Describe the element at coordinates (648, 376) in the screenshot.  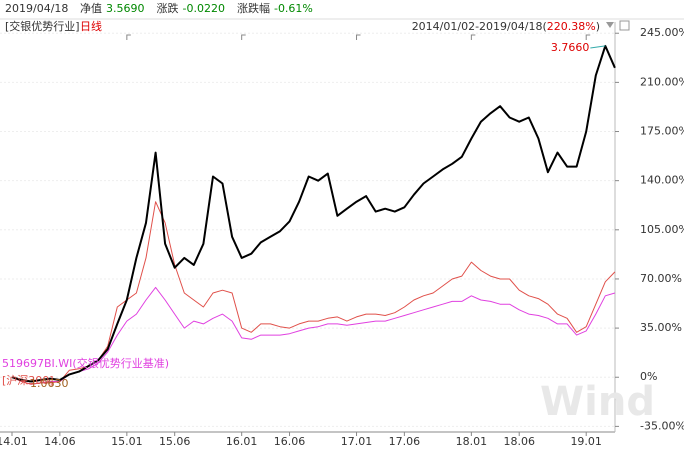
I see `y-tick-label: 0%` at that location.